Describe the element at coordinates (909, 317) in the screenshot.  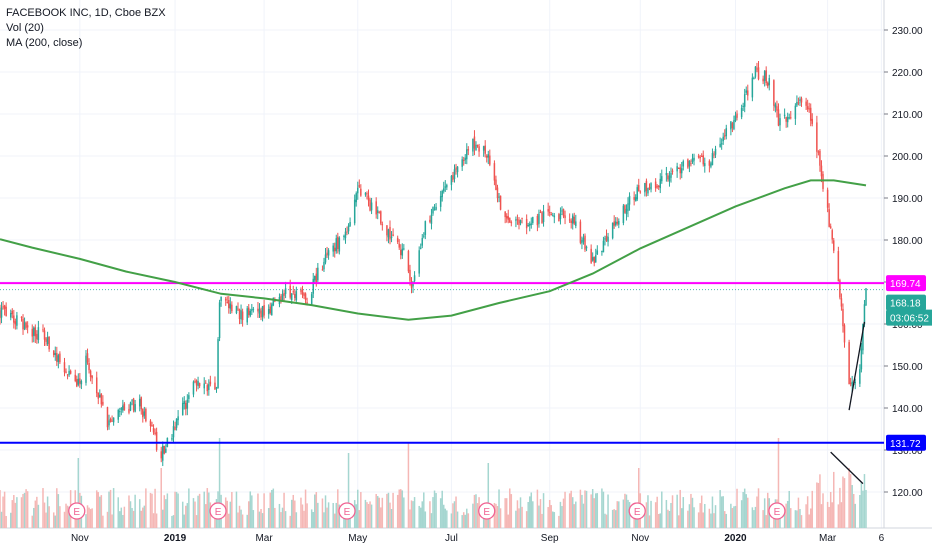
I see `price-label-box` at that location.